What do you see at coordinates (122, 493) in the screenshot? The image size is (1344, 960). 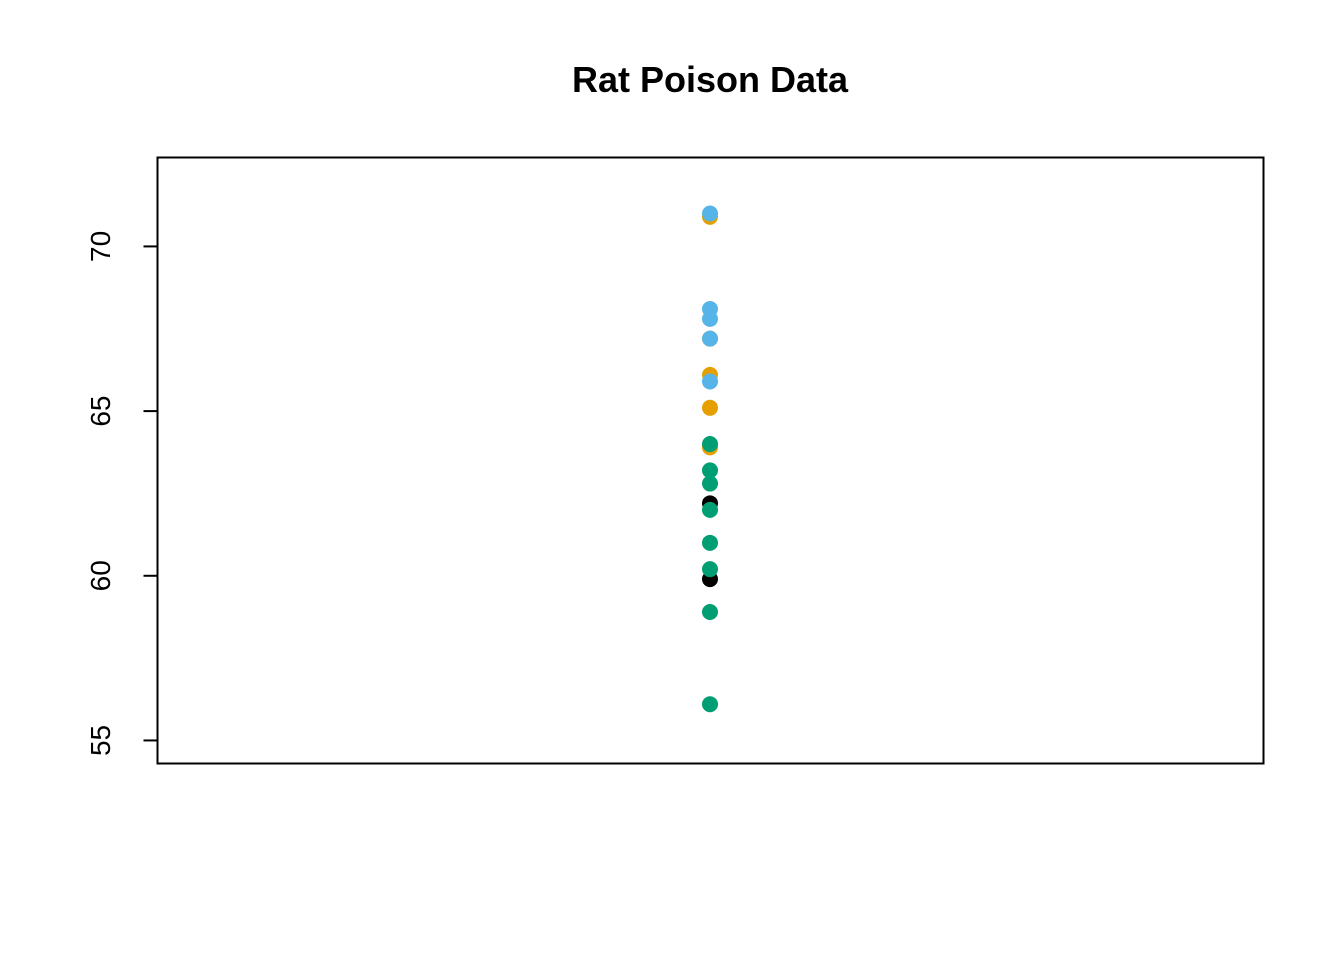 I see `y-axis: 55 60 65 70` at bounding box center [122, 493].